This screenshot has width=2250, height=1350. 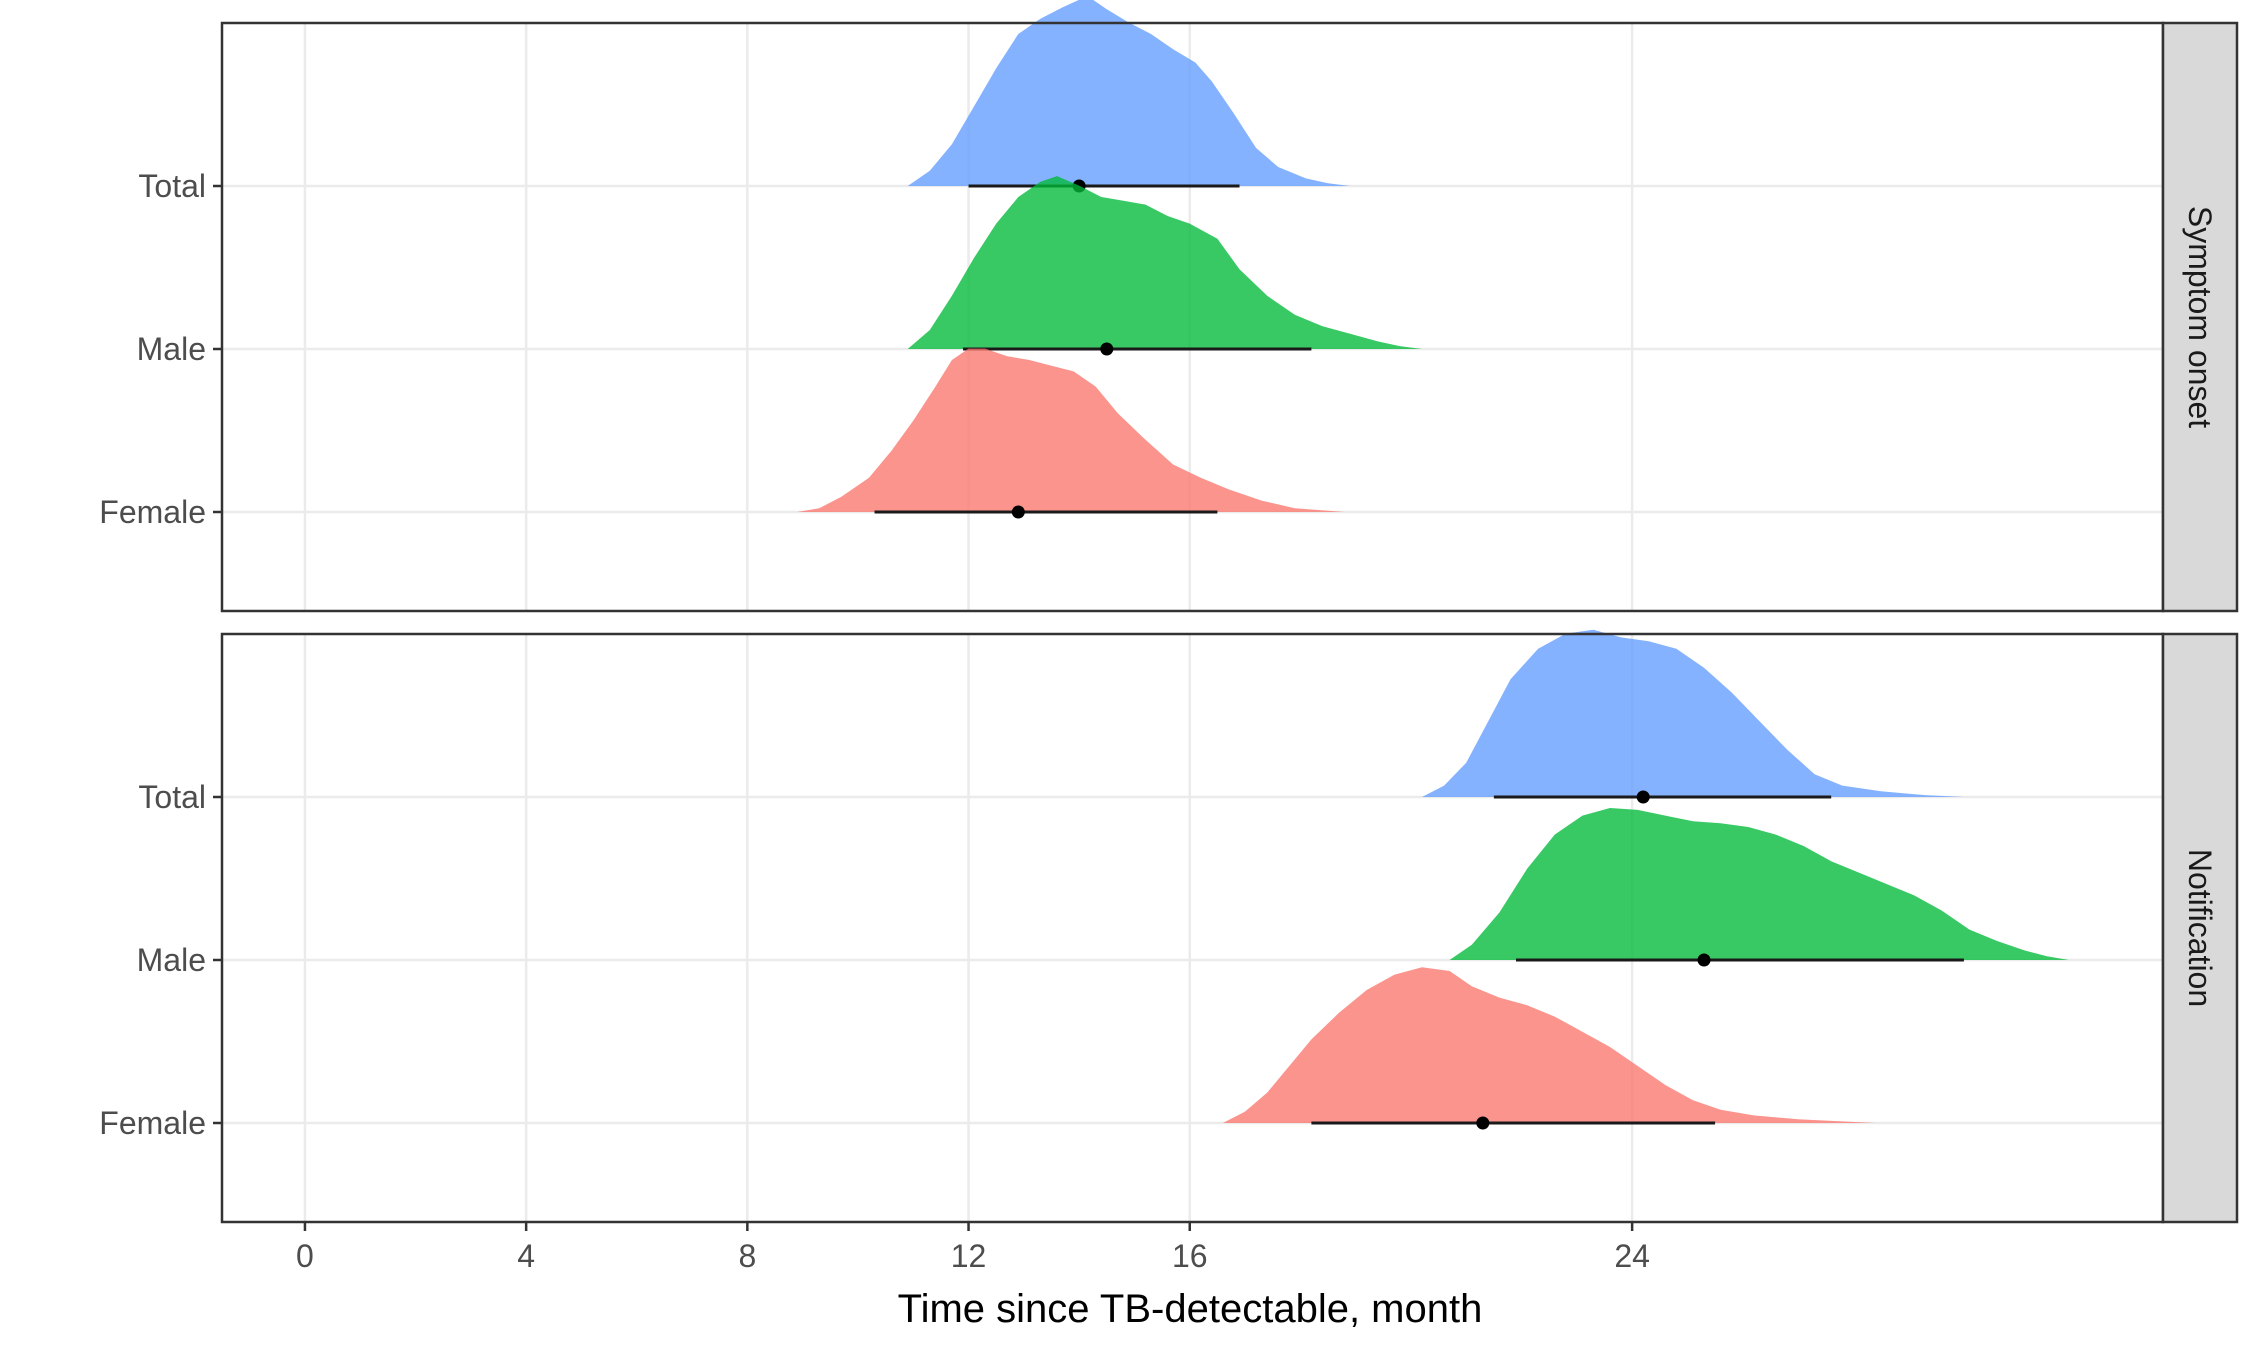 What do you see at coordinates (1190, 1256) in the screenshot?
I see `x-tick-label: 16` at bounding box center [1190, 1256].